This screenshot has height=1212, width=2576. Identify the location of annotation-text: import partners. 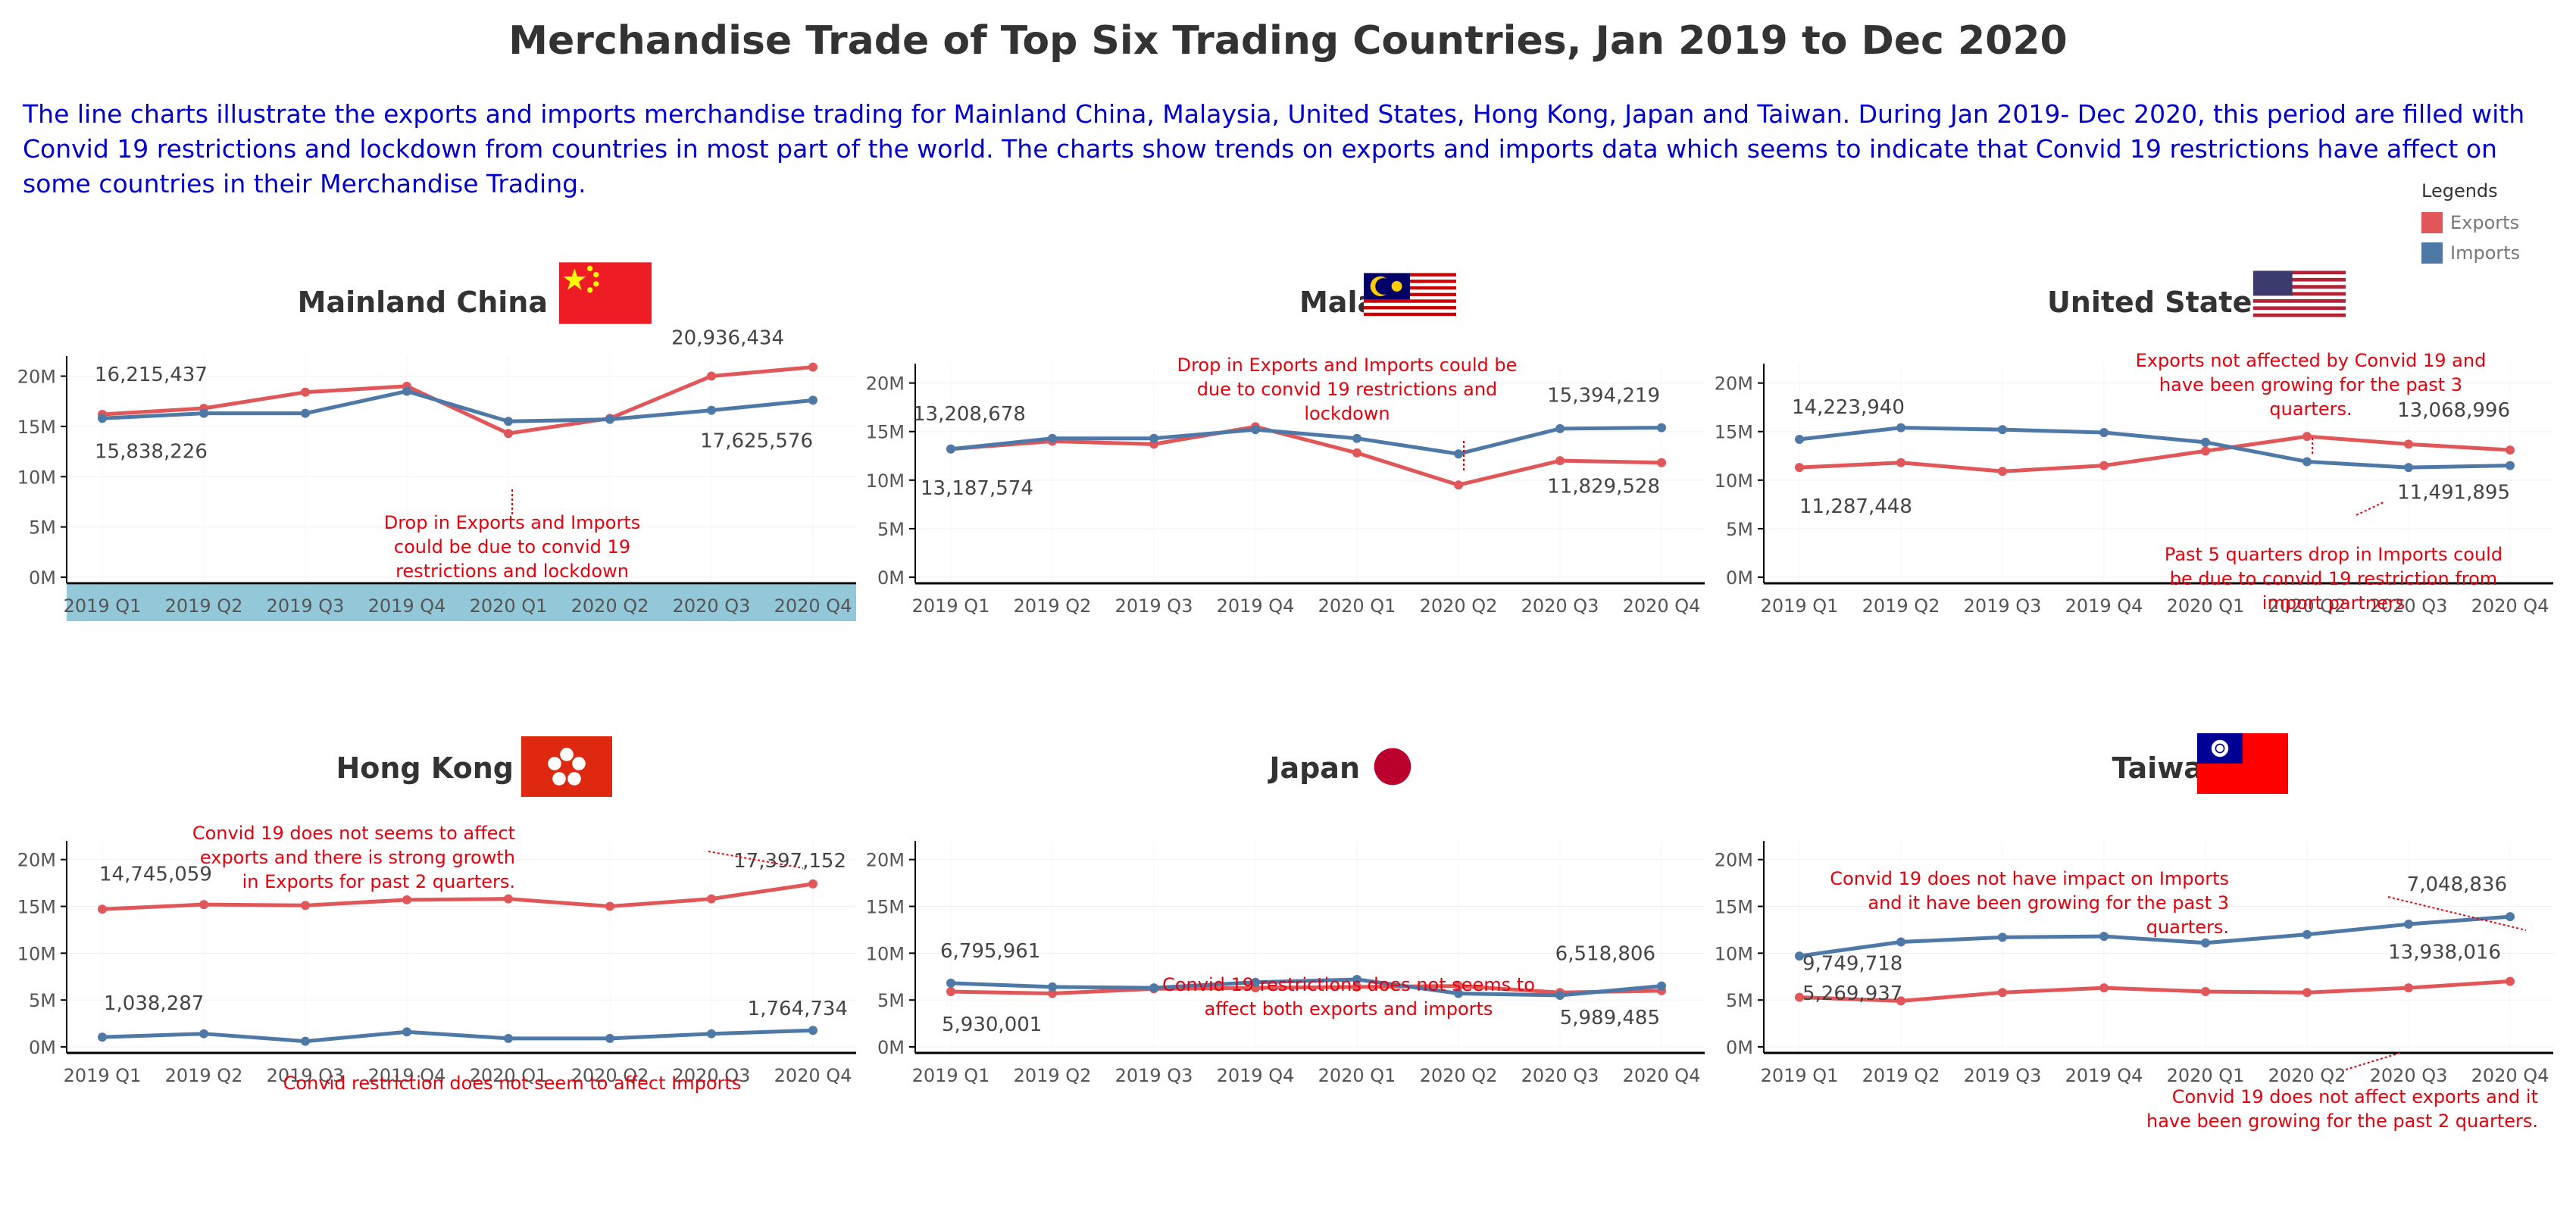
(2333, 603).